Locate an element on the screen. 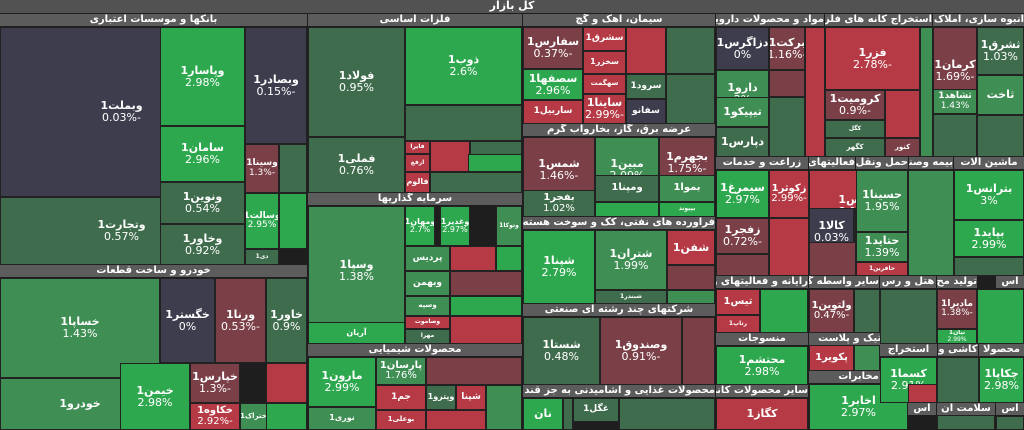 This screenshot has width=1024, height=430. treemap-tile: فولاد1 0.95% is located at coordinates (356, 82).